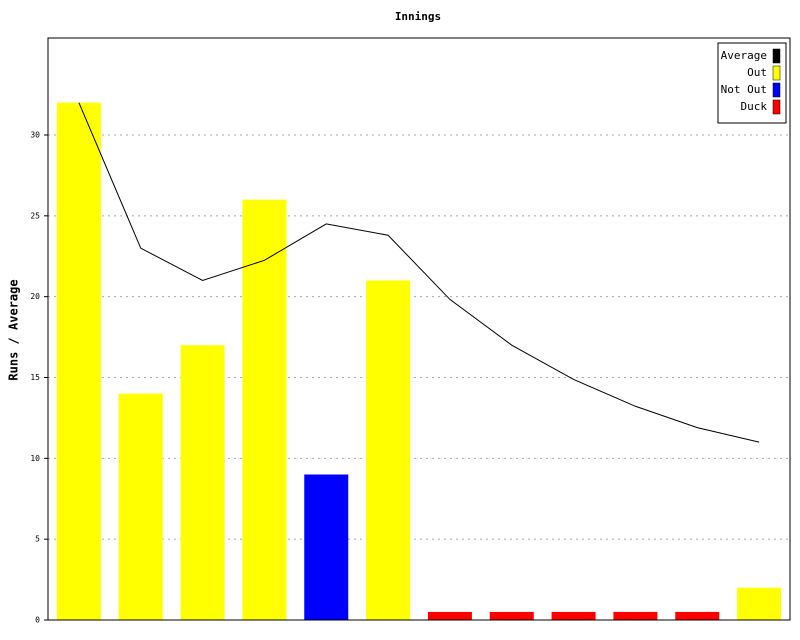  I want to click on y-tick-label: 0, so click(37, 620).